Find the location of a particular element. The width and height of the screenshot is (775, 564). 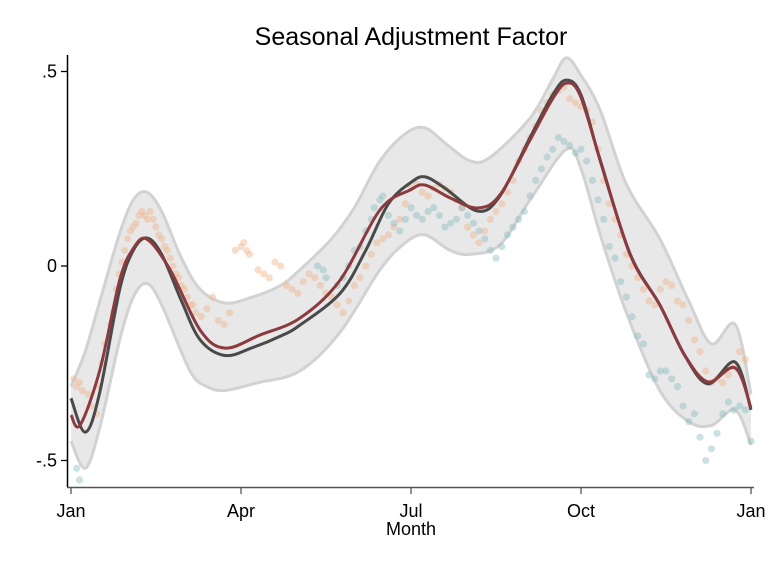

x-tick-label: Oct is located at coordinates (581, 511).